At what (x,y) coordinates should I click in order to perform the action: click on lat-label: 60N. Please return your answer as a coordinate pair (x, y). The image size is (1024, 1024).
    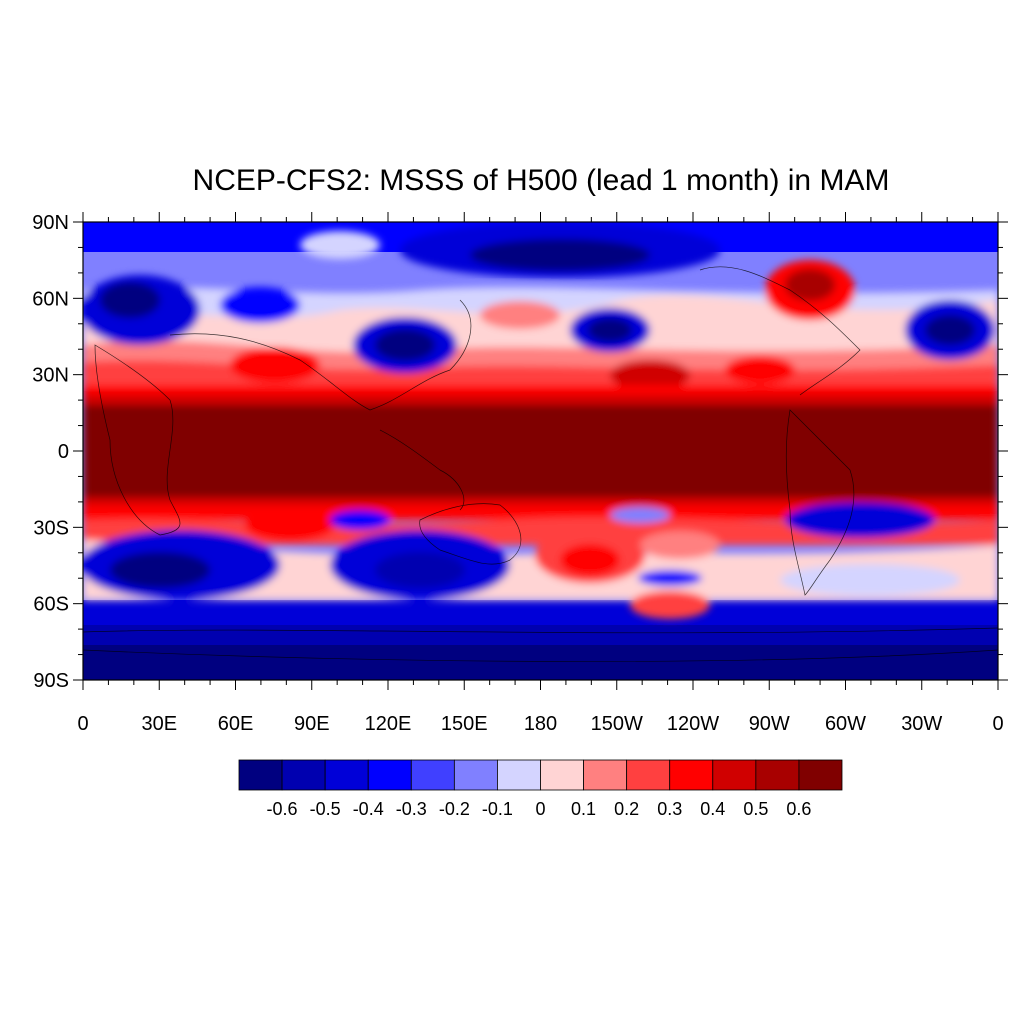
    Looking at the image, I should click on (50, 299).